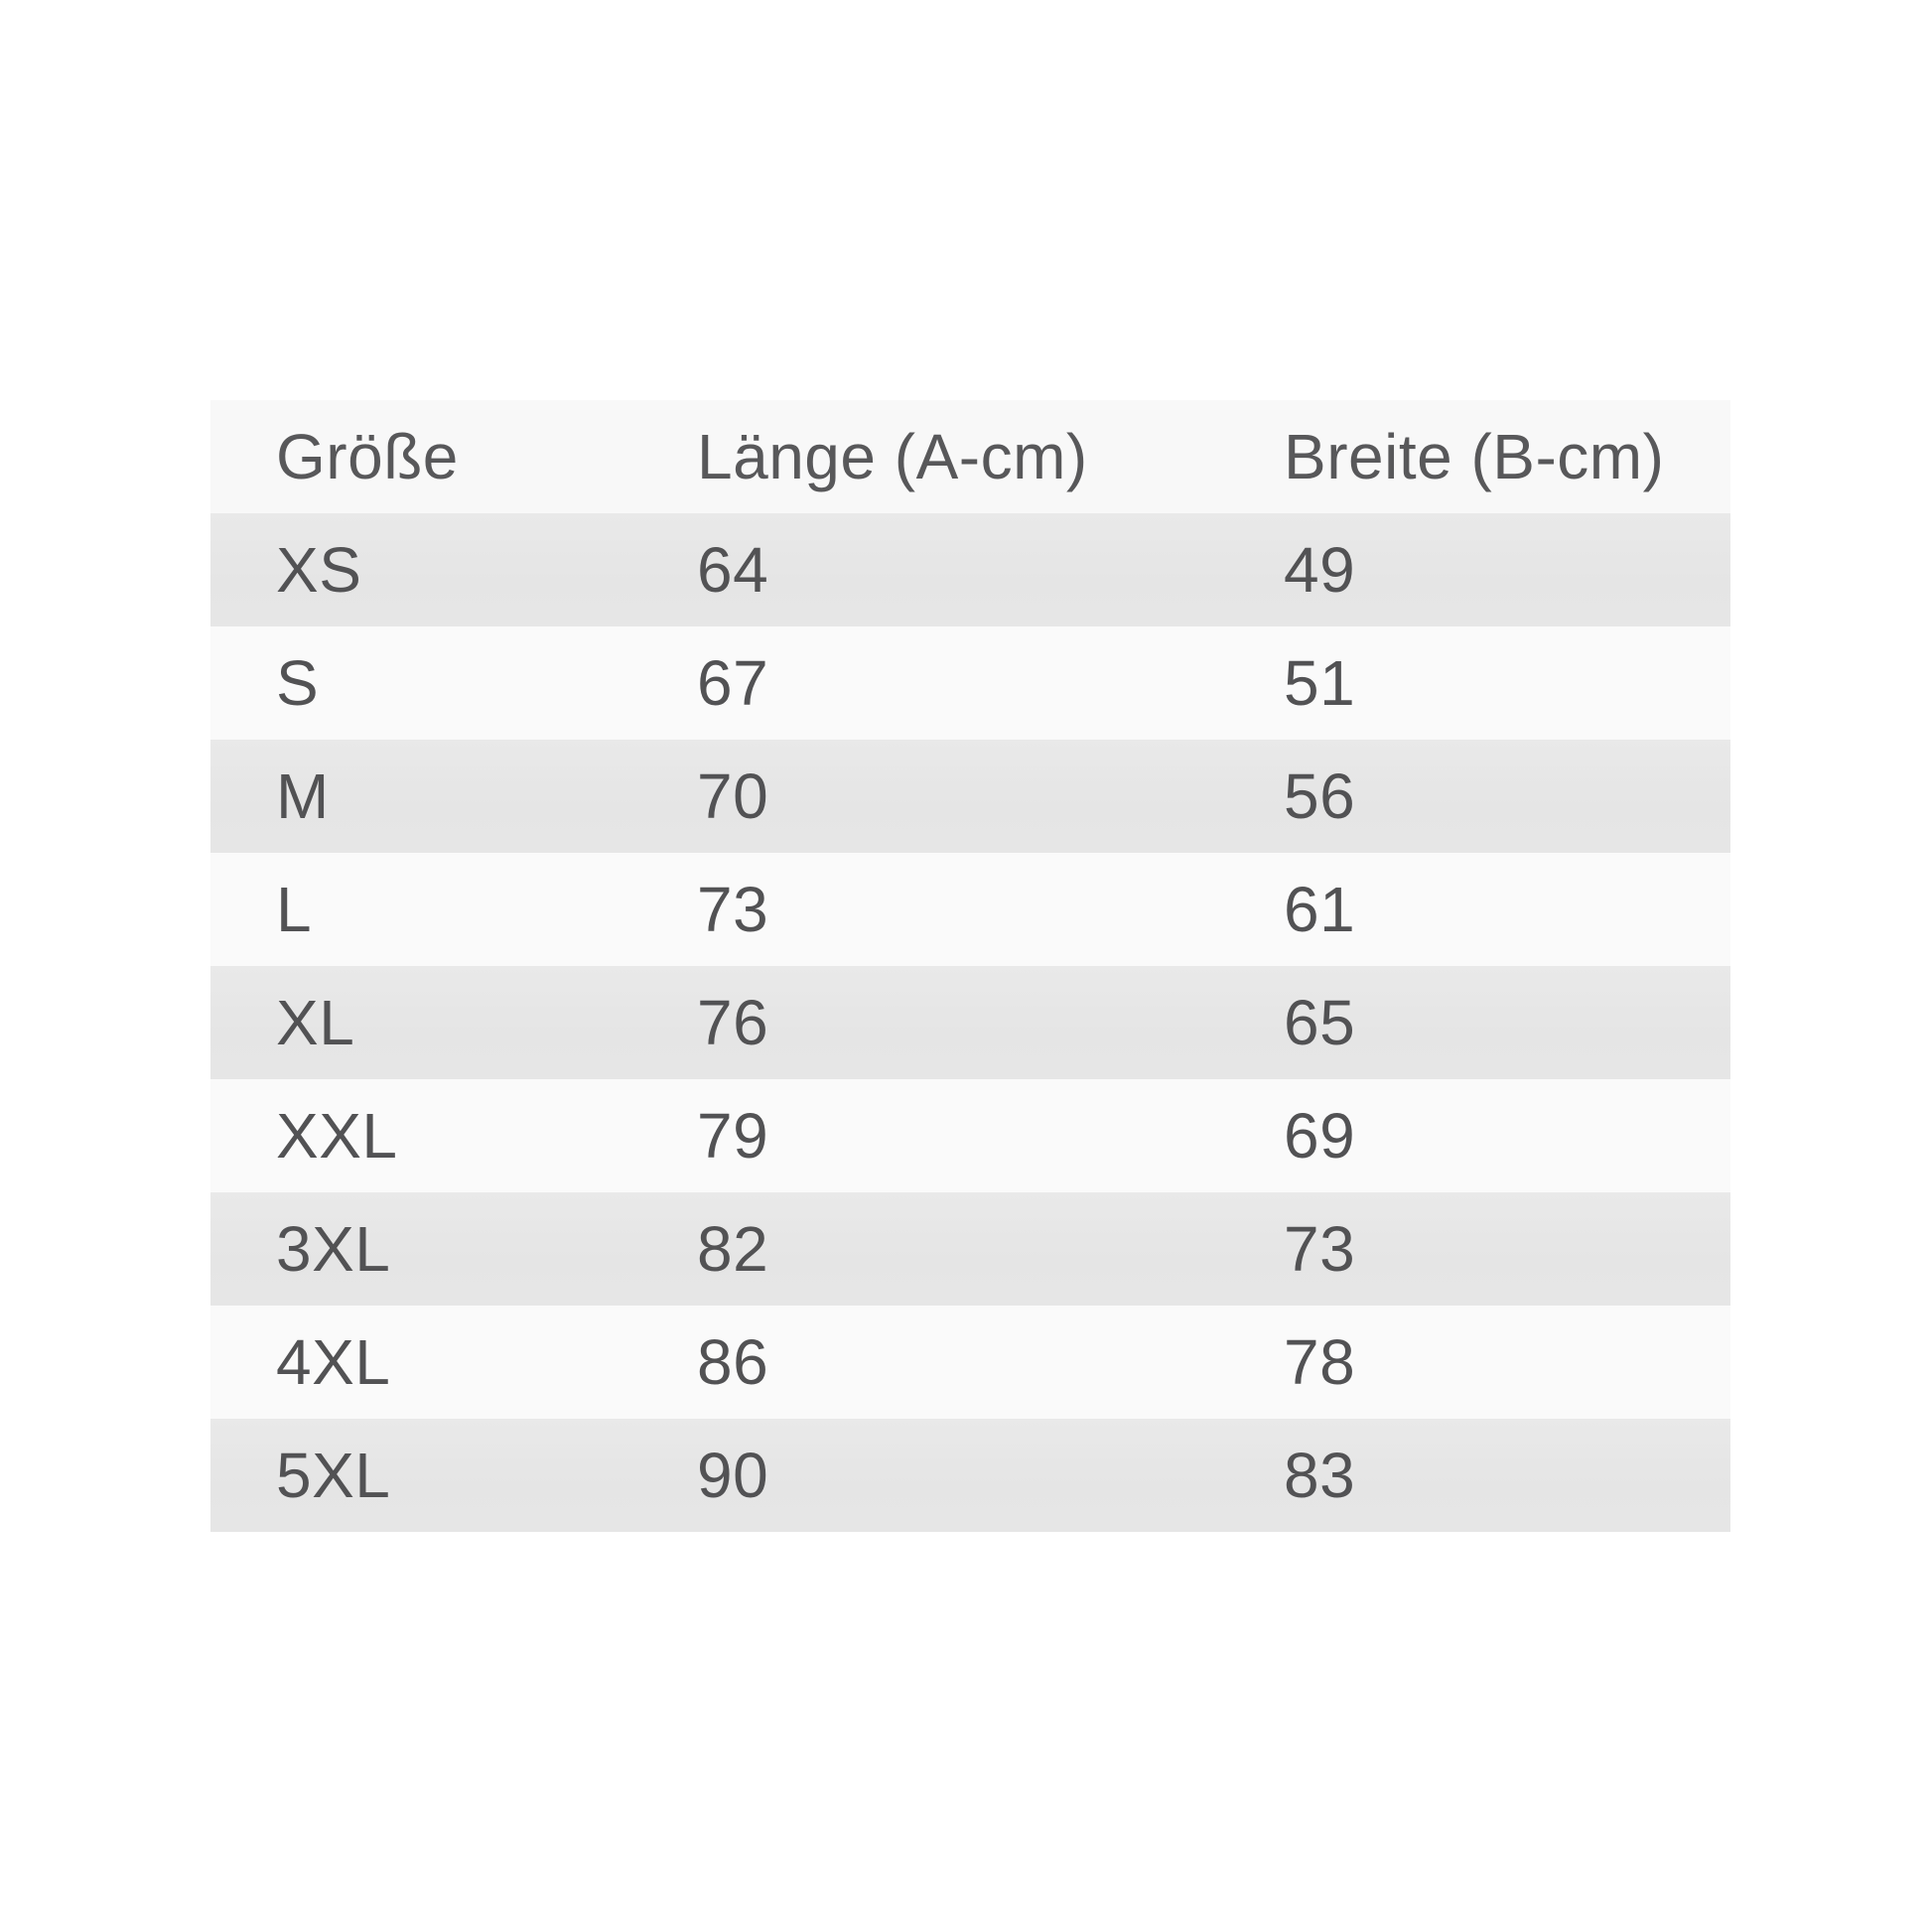 The image size is (1932, 1932). I want to click on size-label: XS, so click(319, 570).